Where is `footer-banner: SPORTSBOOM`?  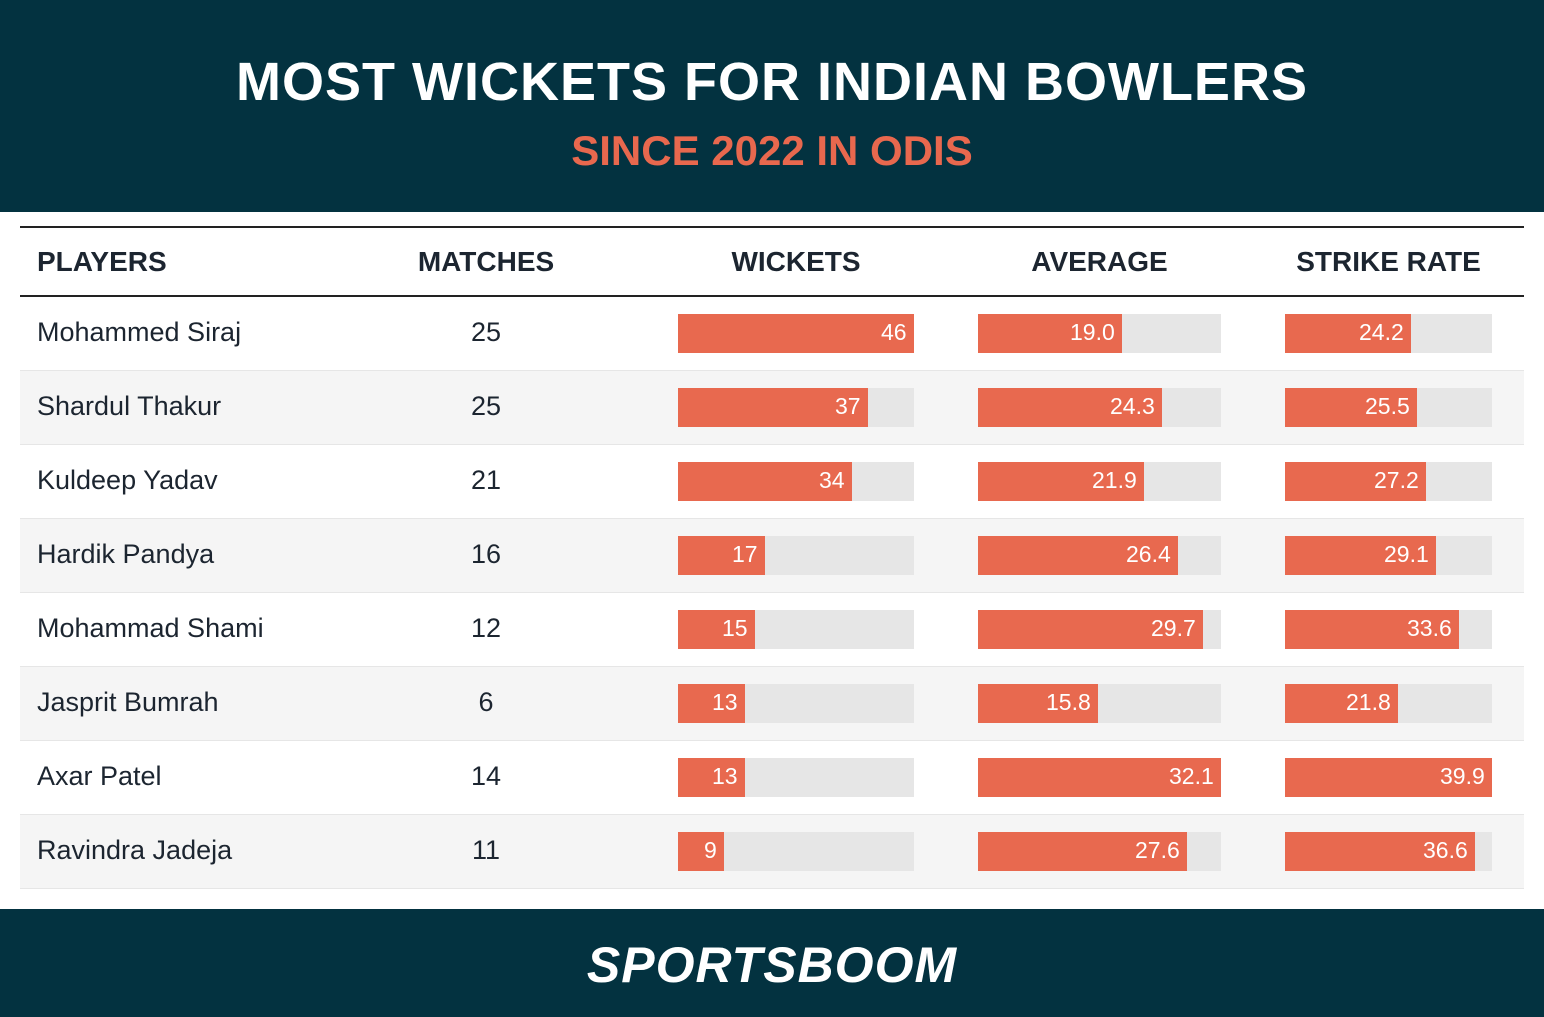
footer-banner: SPORTSBOOM is located at coordinates (772, 963).